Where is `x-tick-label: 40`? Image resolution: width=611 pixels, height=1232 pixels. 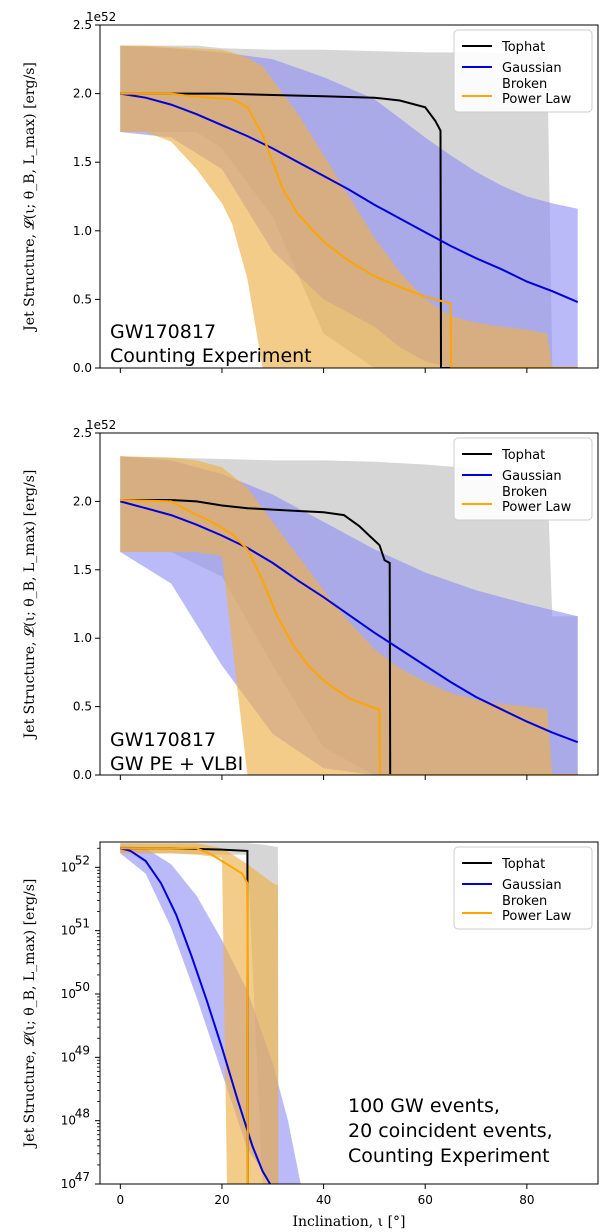 x-tick-label: 40 is located at coordinates (323, 1200).